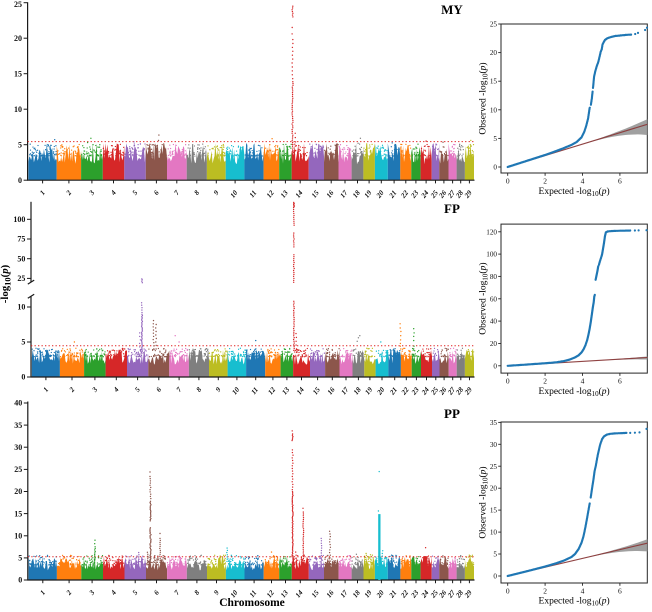 This screenshot has height=612, width=652. What do you see at coordinates (494, 277) in the screenshot?
I see `svg-text: 80` at bounding box center [494, 277].